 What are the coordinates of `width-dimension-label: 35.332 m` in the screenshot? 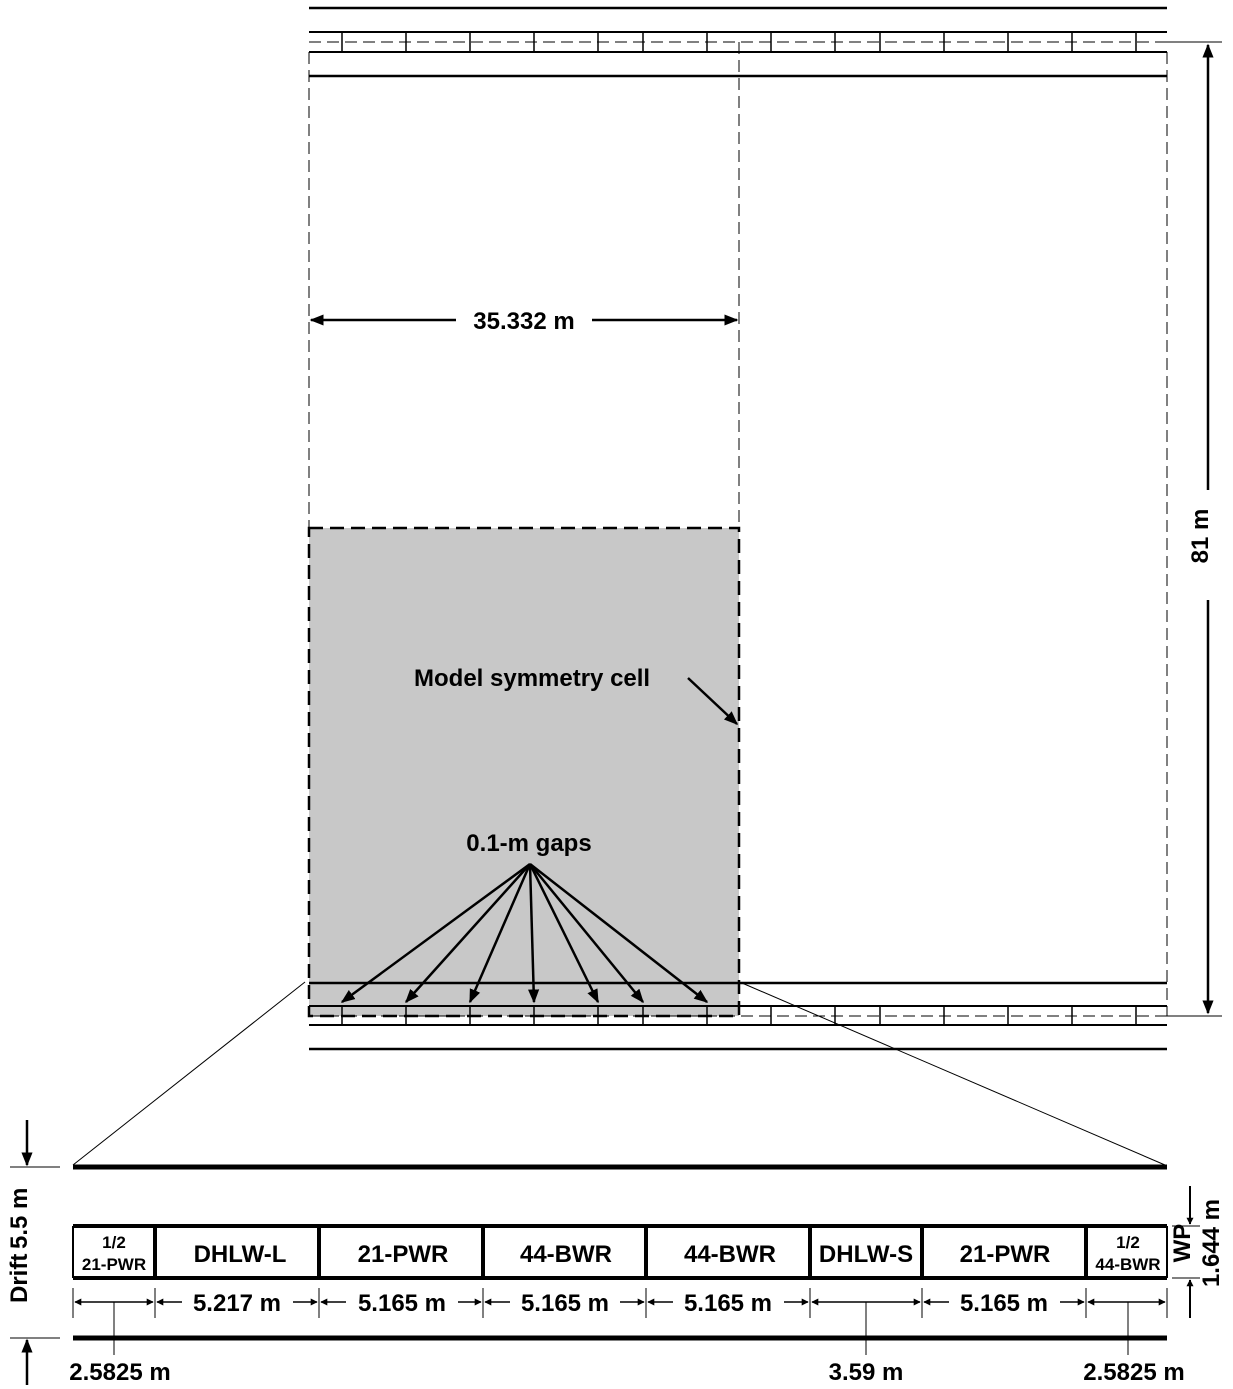 It's located at (523, 321).